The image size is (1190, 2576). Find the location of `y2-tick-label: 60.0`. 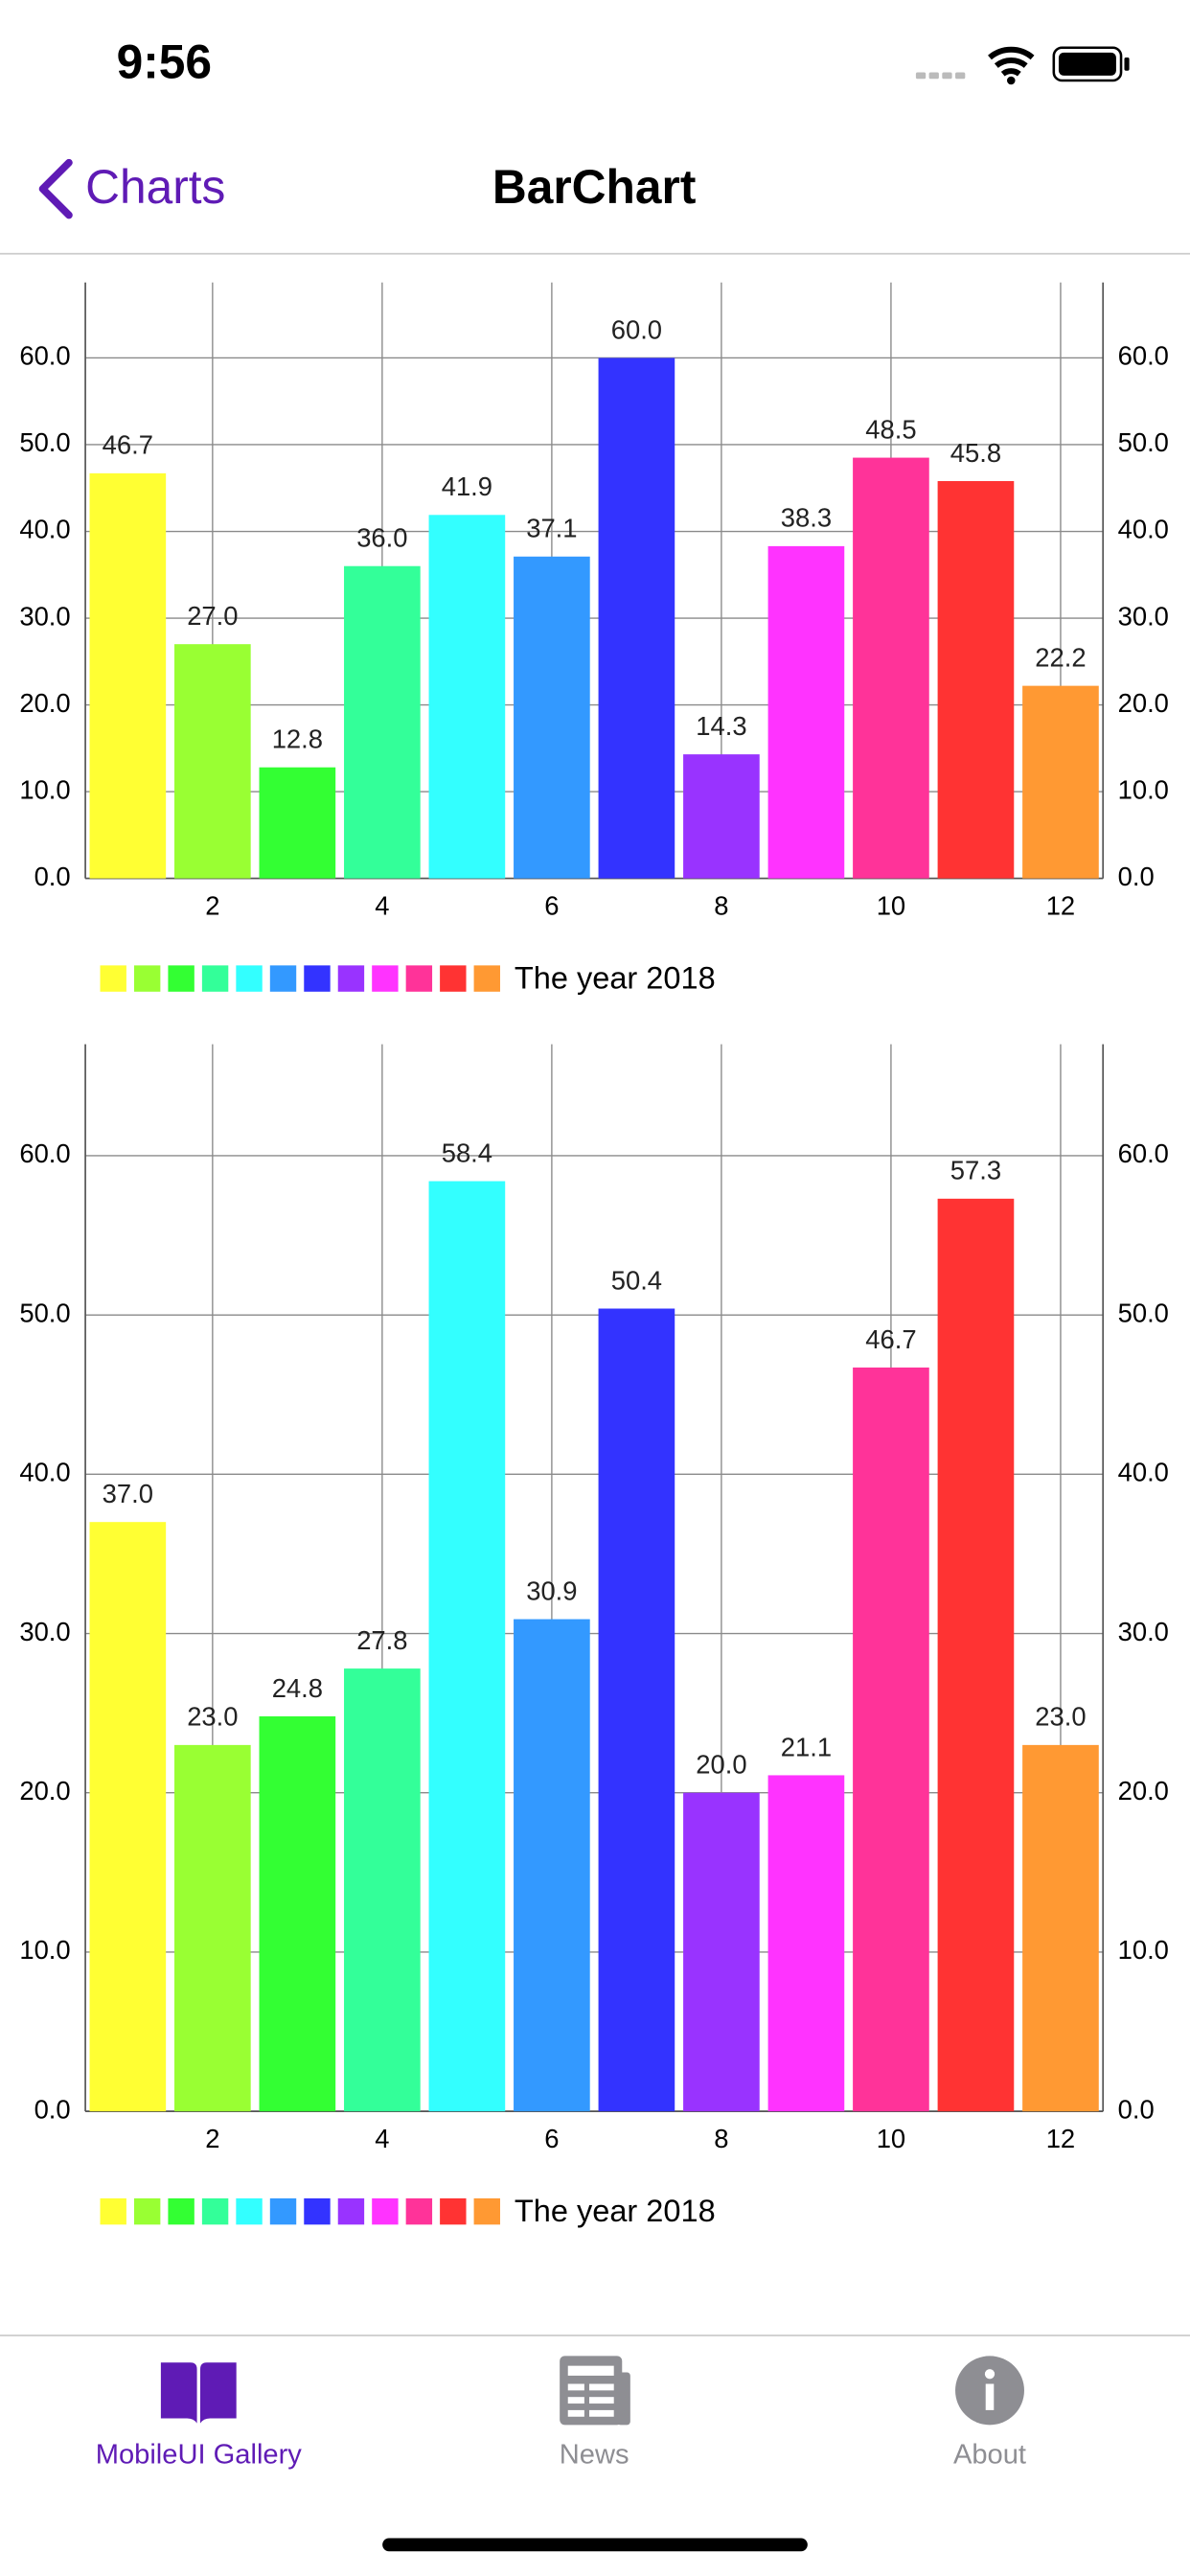

y2-tick-label: 60.0 is located at coordinates (1143, 1153).